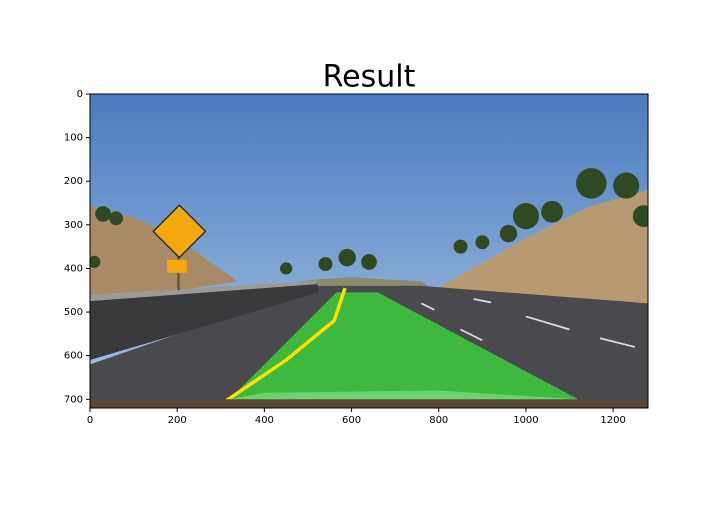  I want to click on x-tick-label: 1000, so click(525, 420).